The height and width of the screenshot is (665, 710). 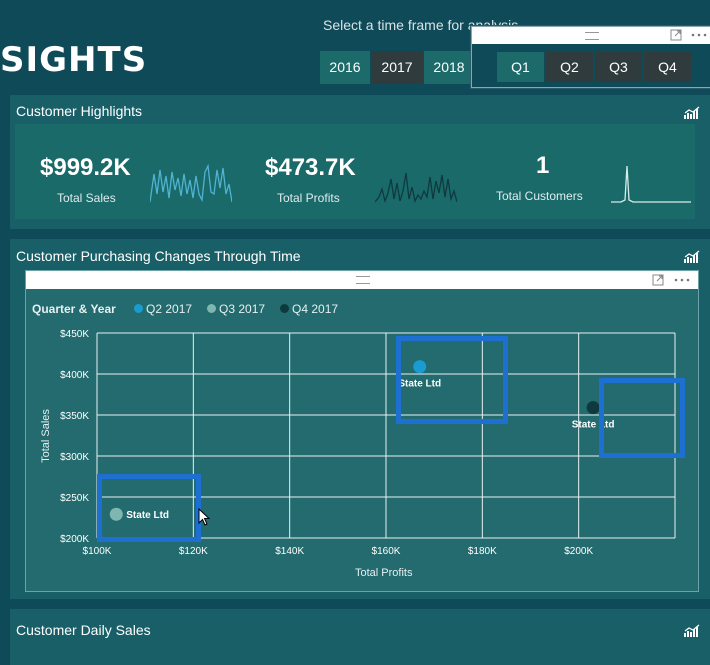 I want to click on highlights-title: Customer Highlights, so click(x=79, y=111).